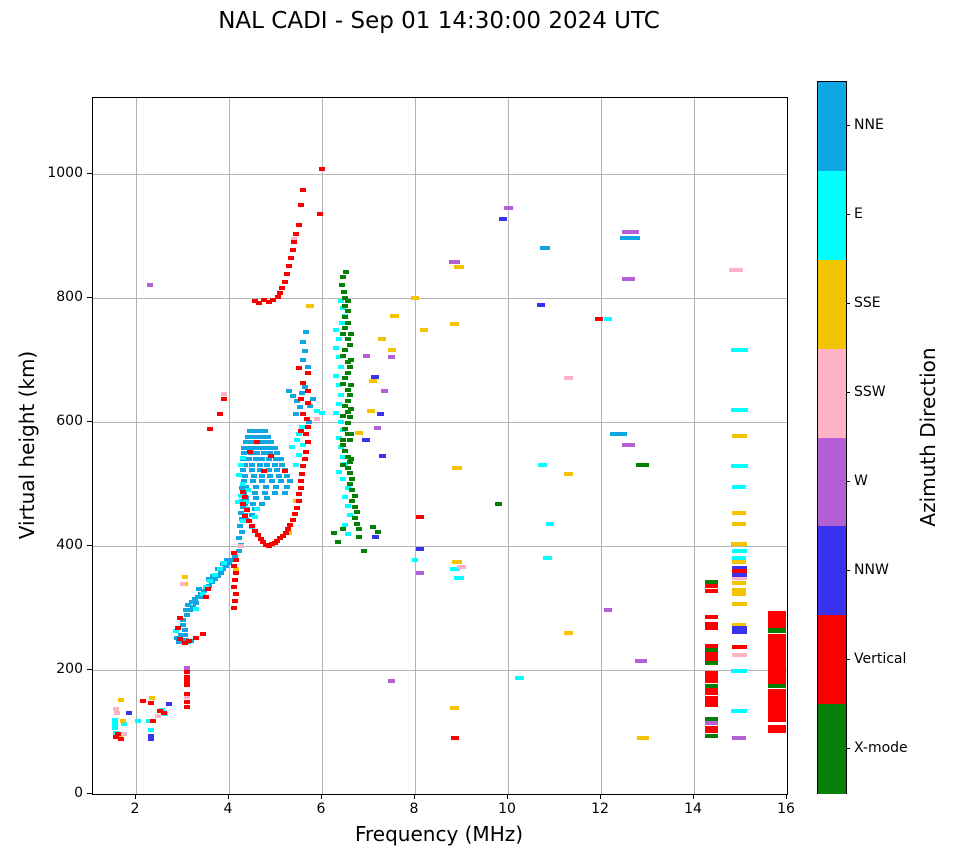 The image size is (958, 857). Describe the element at coordinates (440, 422) in the screenshot. I see `gridline-horizontal` at that location.